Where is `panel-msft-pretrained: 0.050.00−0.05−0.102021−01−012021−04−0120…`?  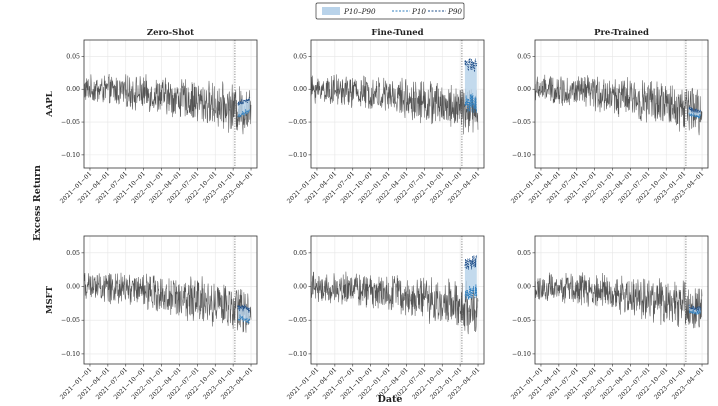 panel-msft-pretrained: 0.050.00−0.05−0.102021−01−012021−04−0120… is located at coordinates (609, 318).